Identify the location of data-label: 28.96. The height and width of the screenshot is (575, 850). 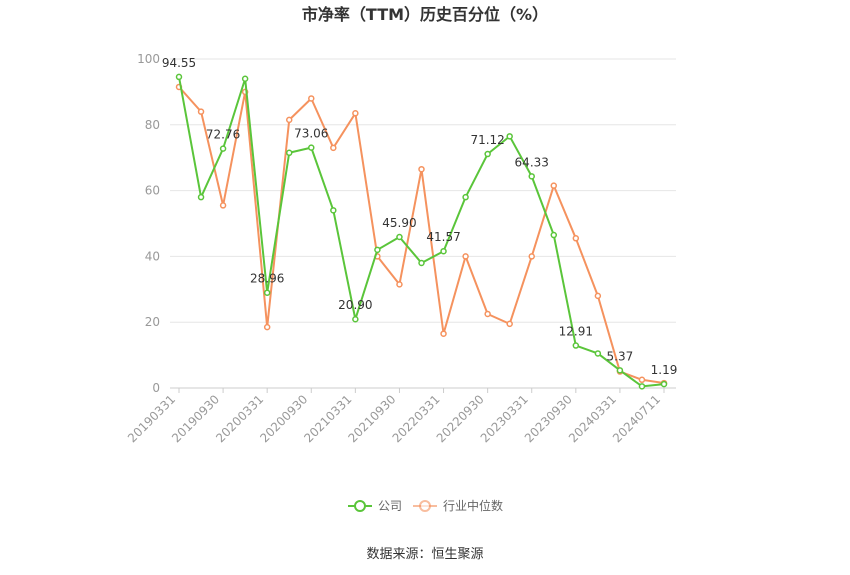
(267, 279).